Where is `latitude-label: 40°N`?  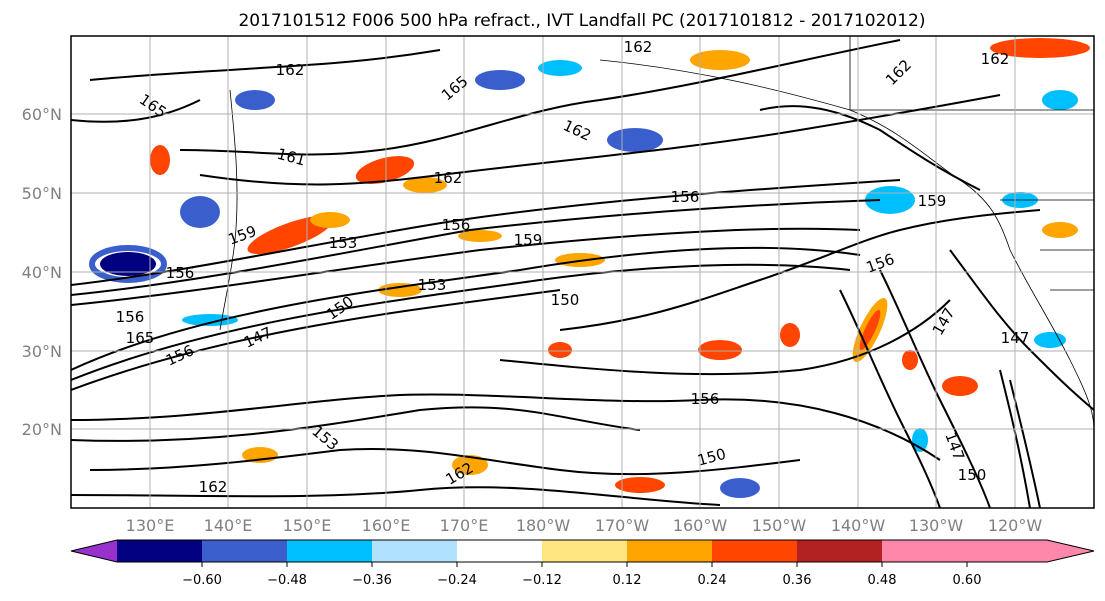
latitude-label: 40°N is located at coordinates (42, 272).